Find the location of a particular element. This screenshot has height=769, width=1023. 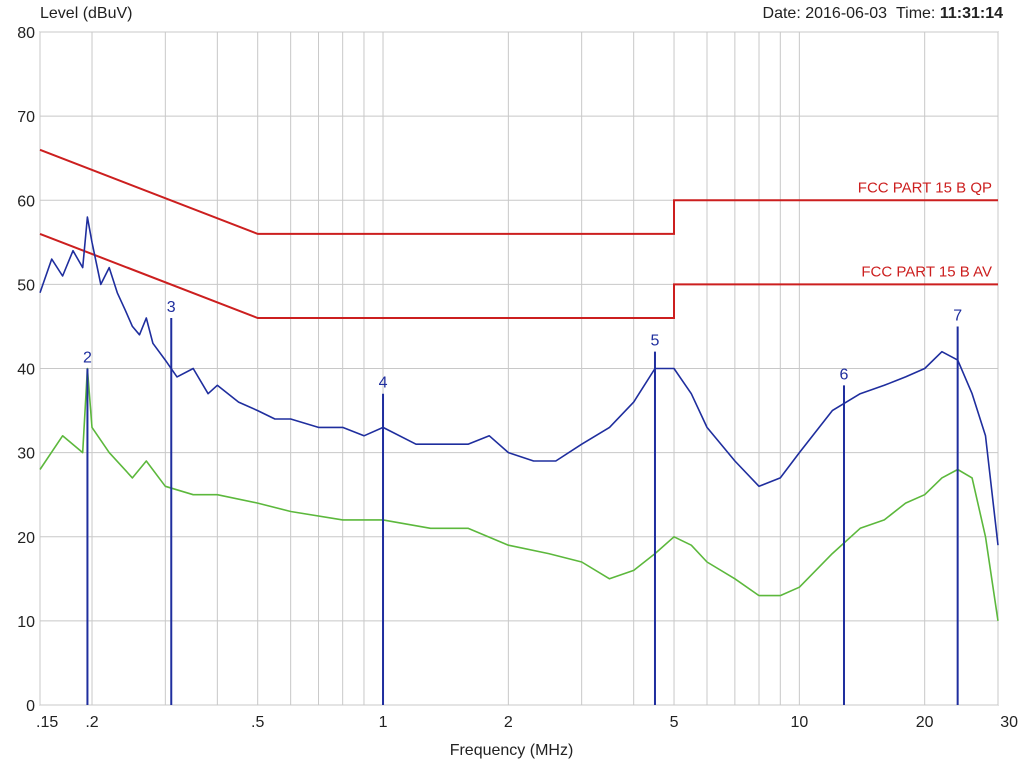

y-tick-label: 40 is located at coordinates (26, 370).